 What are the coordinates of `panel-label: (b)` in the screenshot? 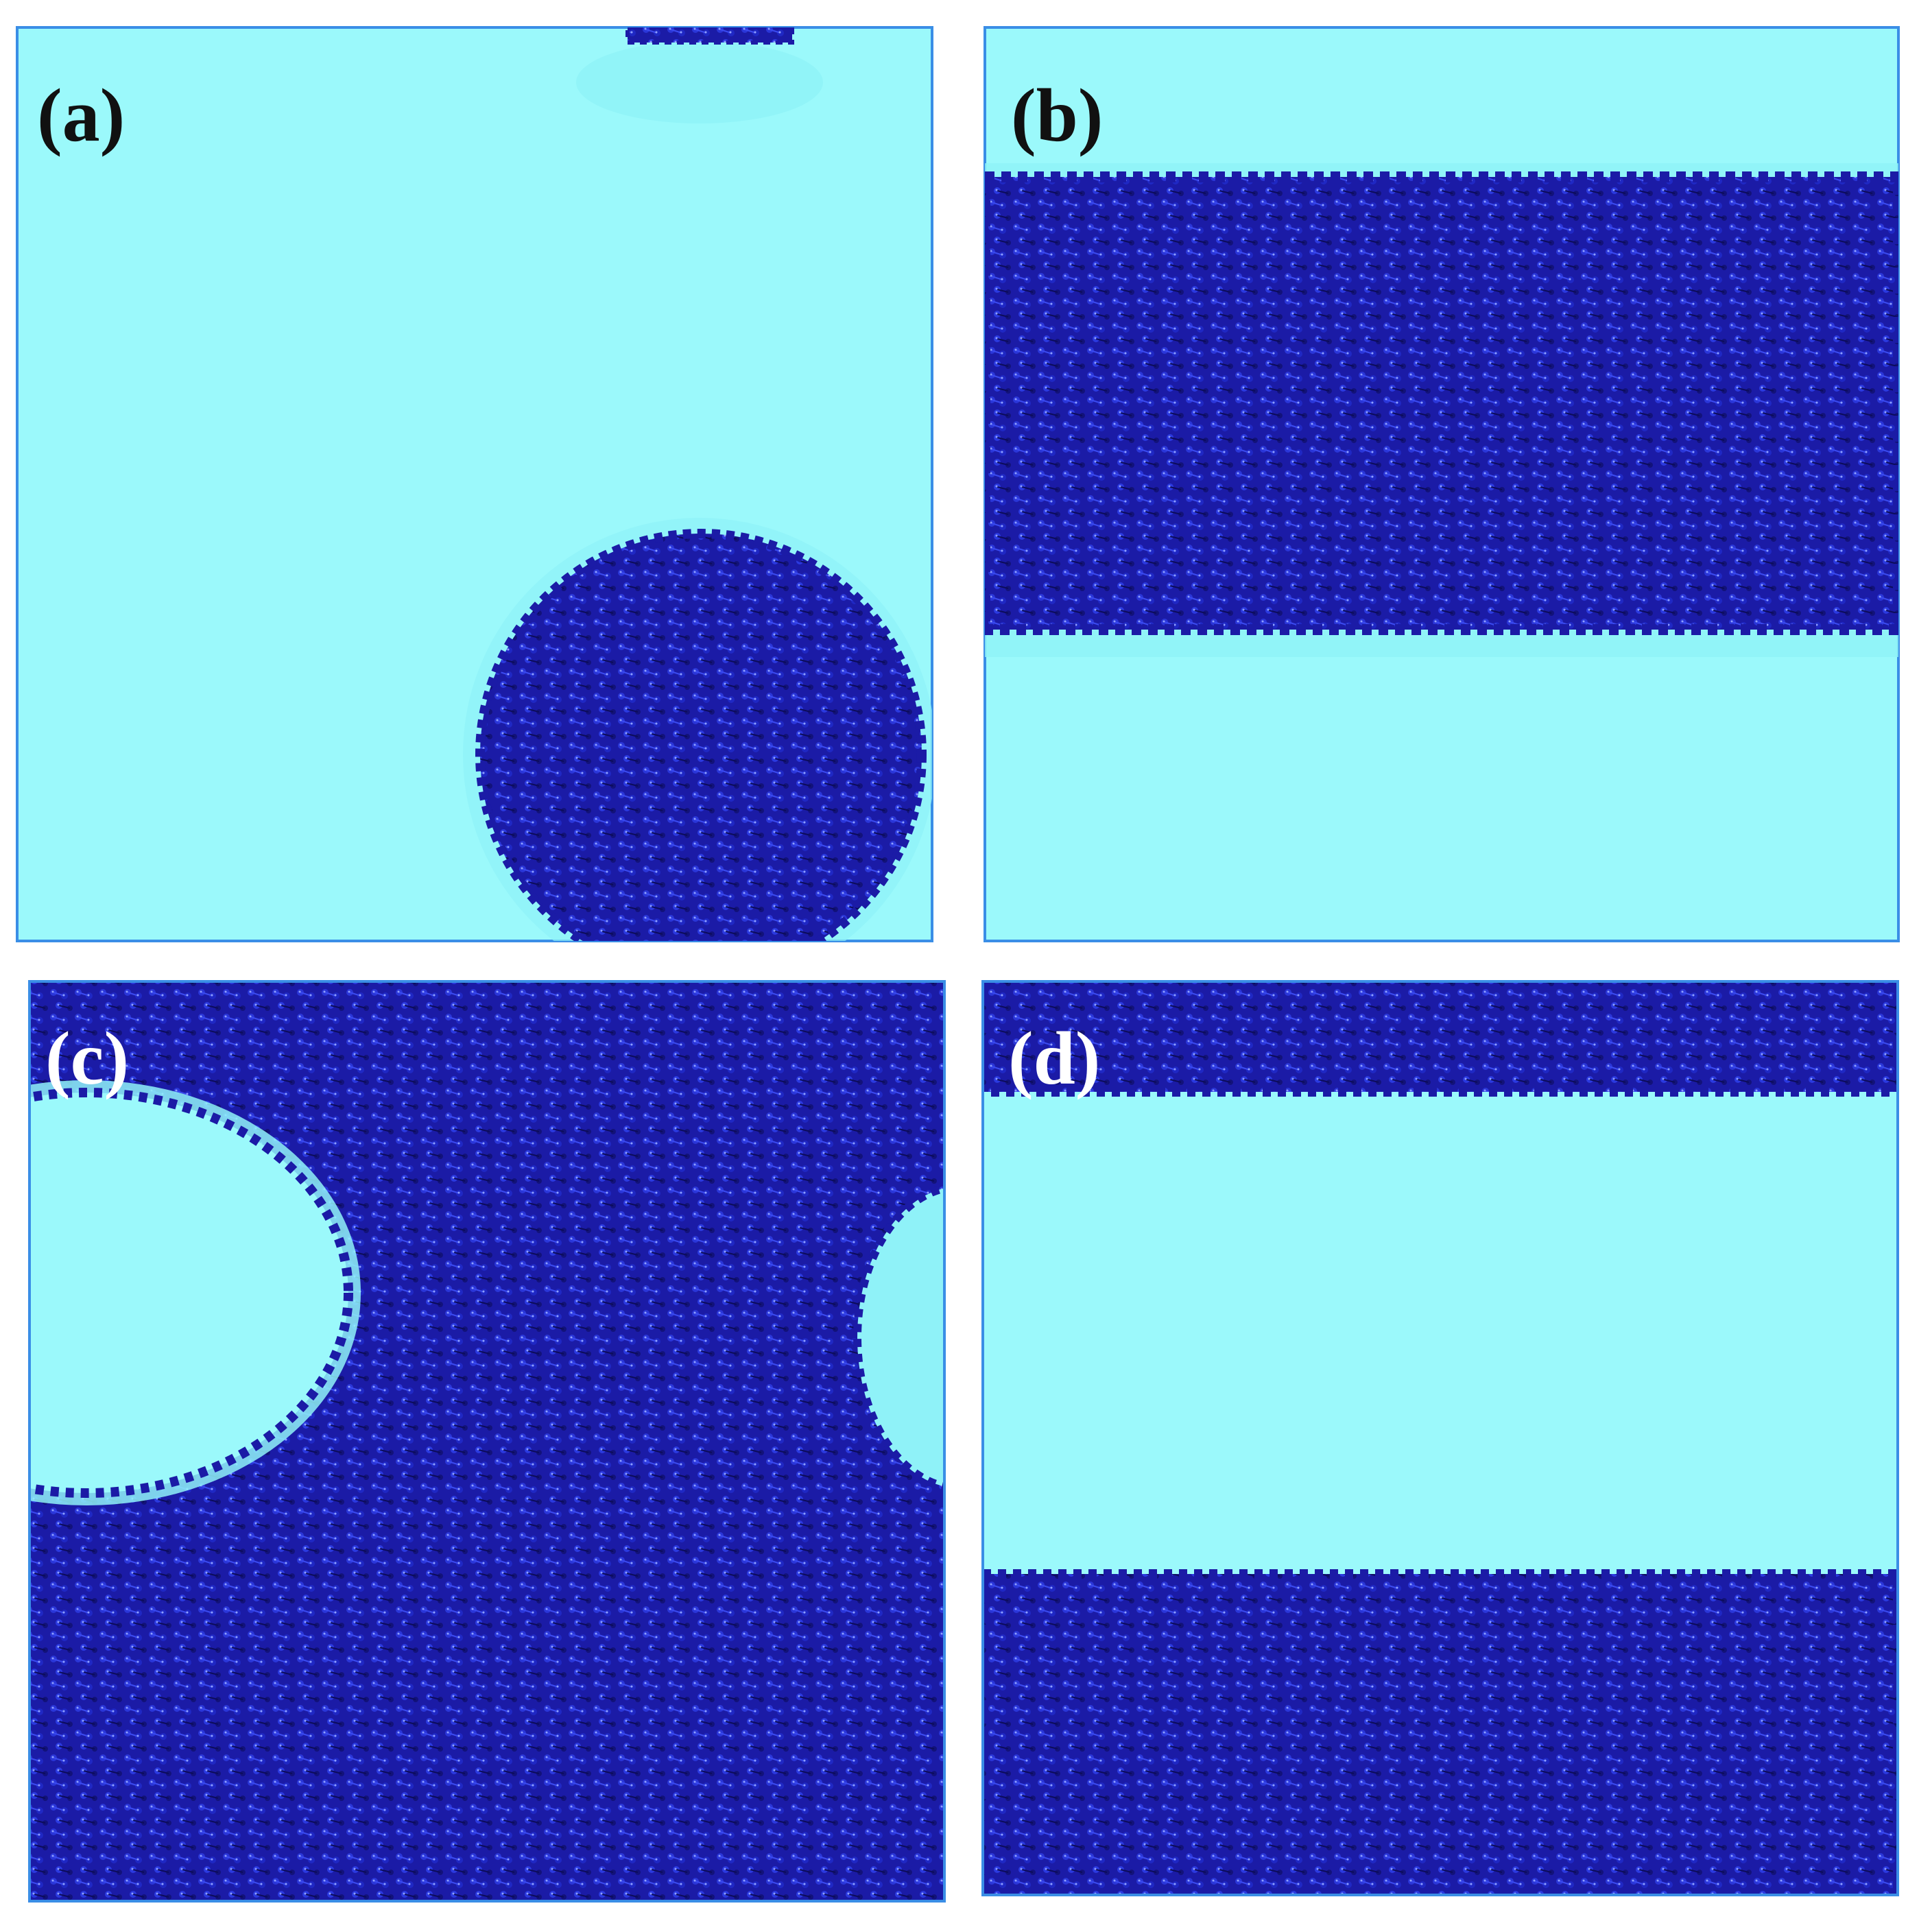 It's located at (1057, 115).